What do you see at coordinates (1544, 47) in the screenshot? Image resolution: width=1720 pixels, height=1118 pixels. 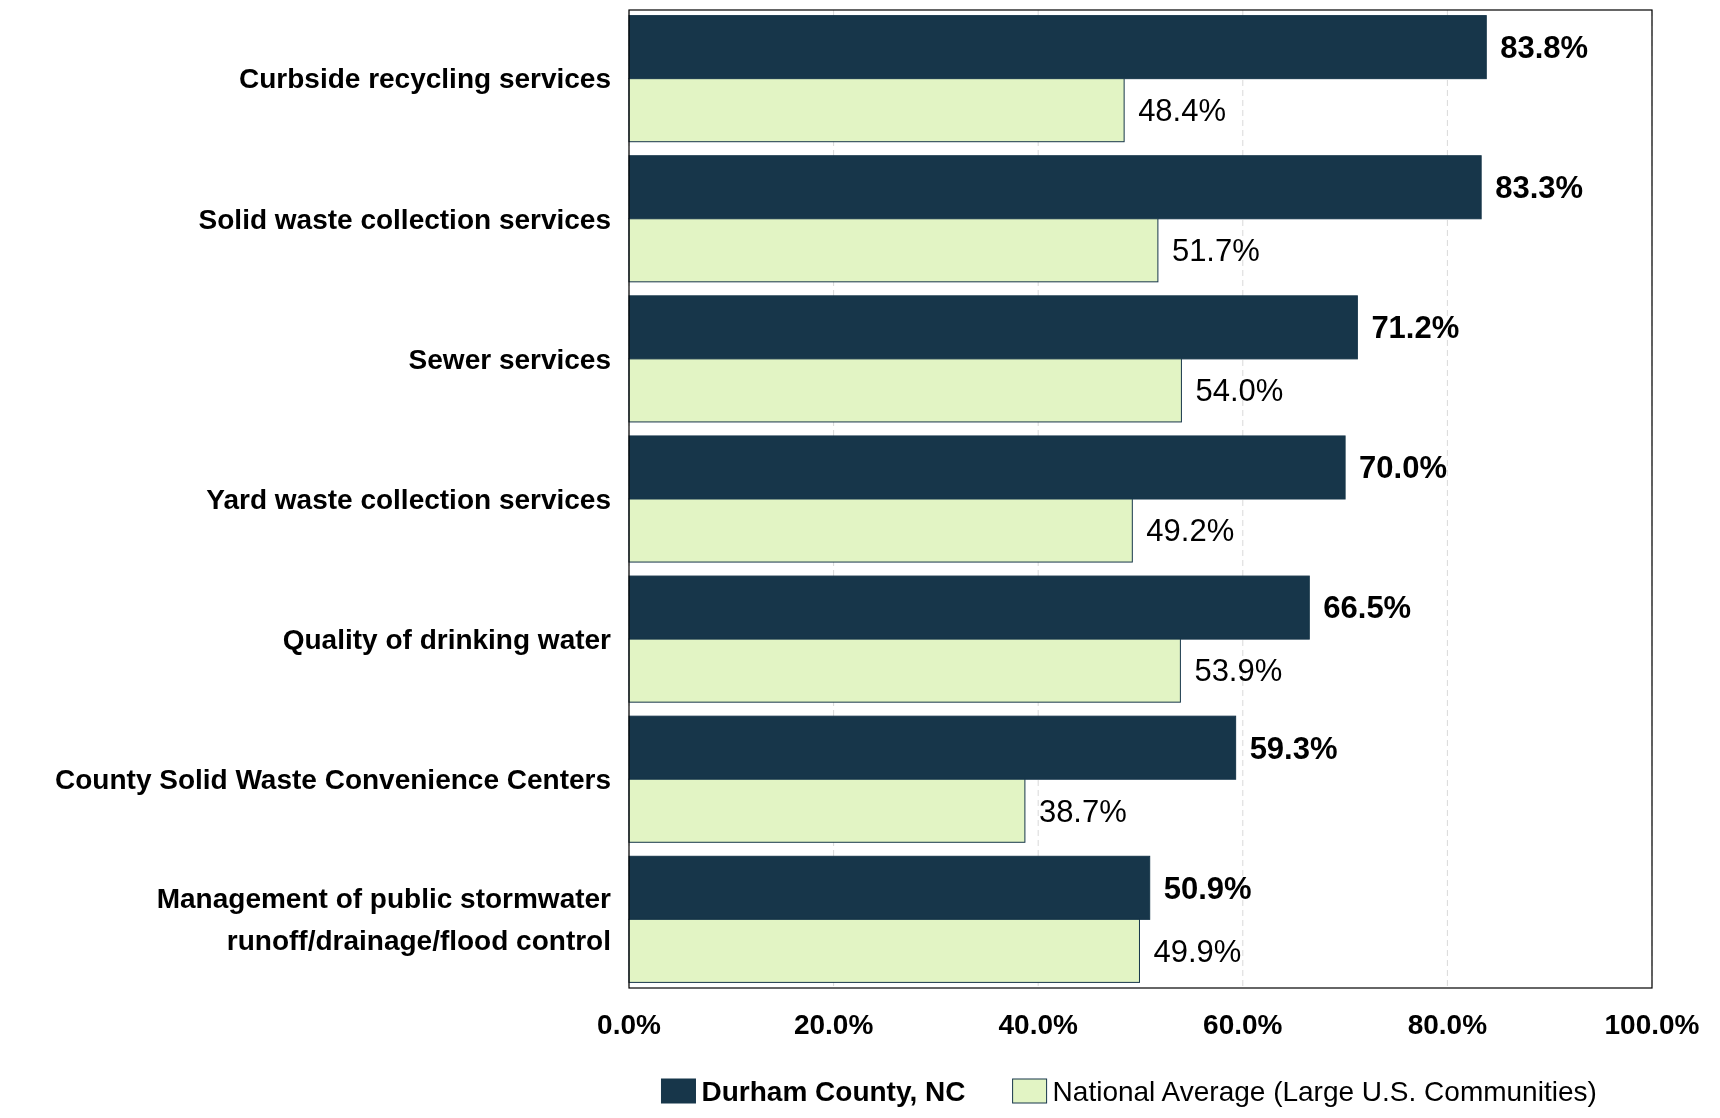 I see `data-label: 83.8%` at bounding box center [1544, 47].